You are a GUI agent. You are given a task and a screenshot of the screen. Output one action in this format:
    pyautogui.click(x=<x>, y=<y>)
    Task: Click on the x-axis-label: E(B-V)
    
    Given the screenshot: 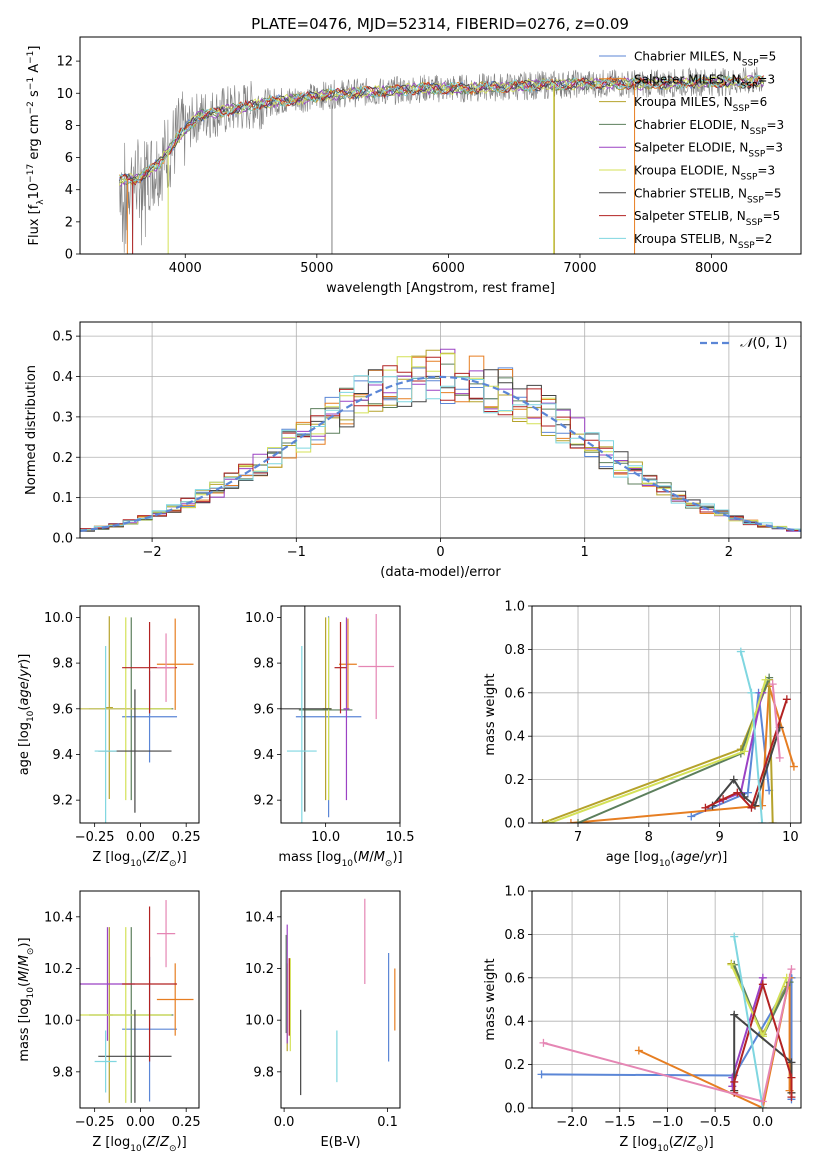 What is the action you would take?
    pyautogui.click(x=340, y=1142)
    